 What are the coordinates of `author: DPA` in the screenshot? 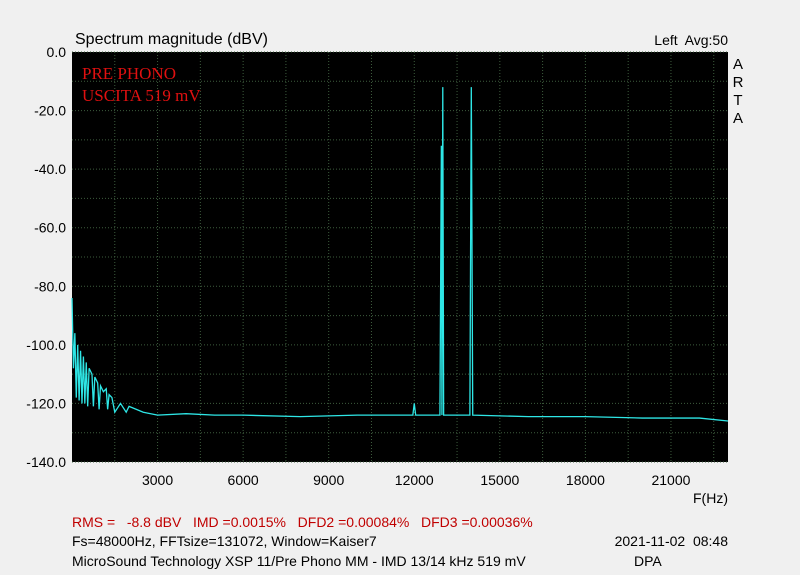 It's located at (648, 561).